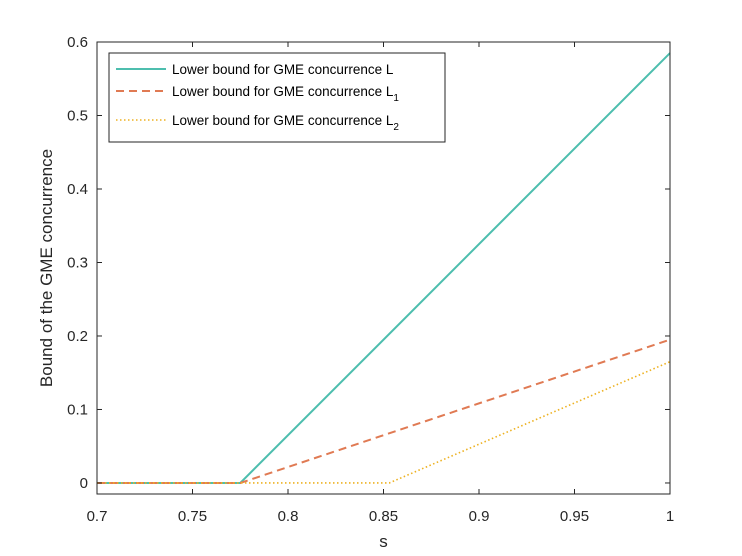  What do you see at coordinates (479, 516) in the screenshot?
I see `x-tick-label: 0.9` at bounding box center [479, 516].